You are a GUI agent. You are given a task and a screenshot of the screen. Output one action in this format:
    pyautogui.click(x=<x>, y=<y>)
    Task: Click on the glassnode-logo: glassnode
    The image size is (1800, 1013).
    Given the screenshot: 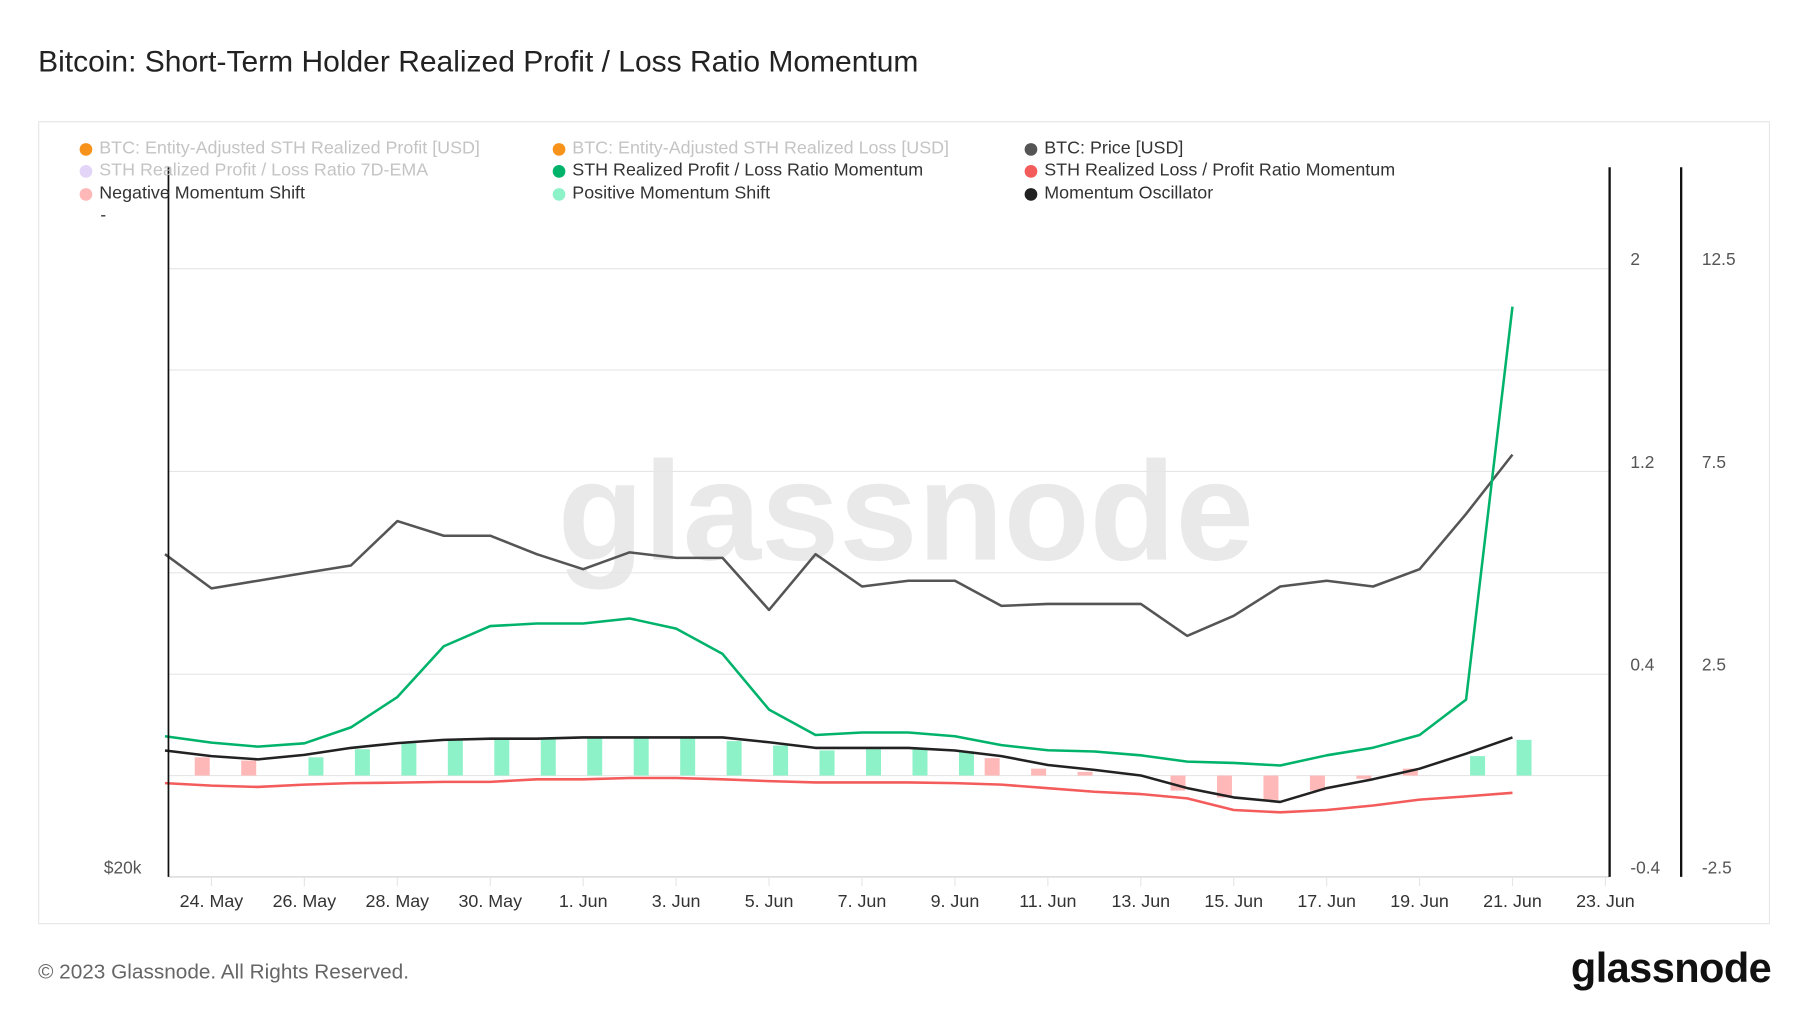 What is the action you would take?
    pyautogui.click(x=1671, y=967)
    